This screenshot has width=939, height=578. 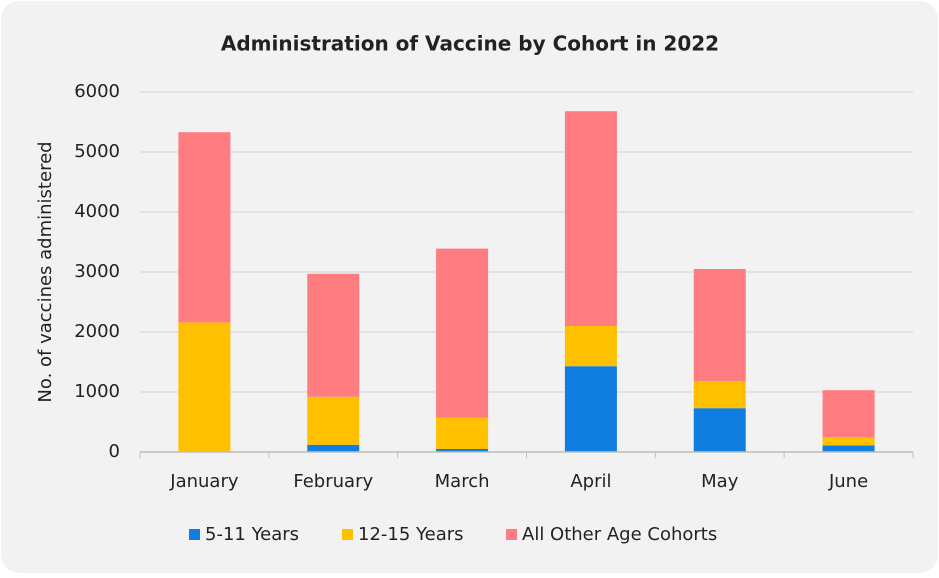 I want to click on legend-label: 12-15 Years, so click(x=411, y=534).